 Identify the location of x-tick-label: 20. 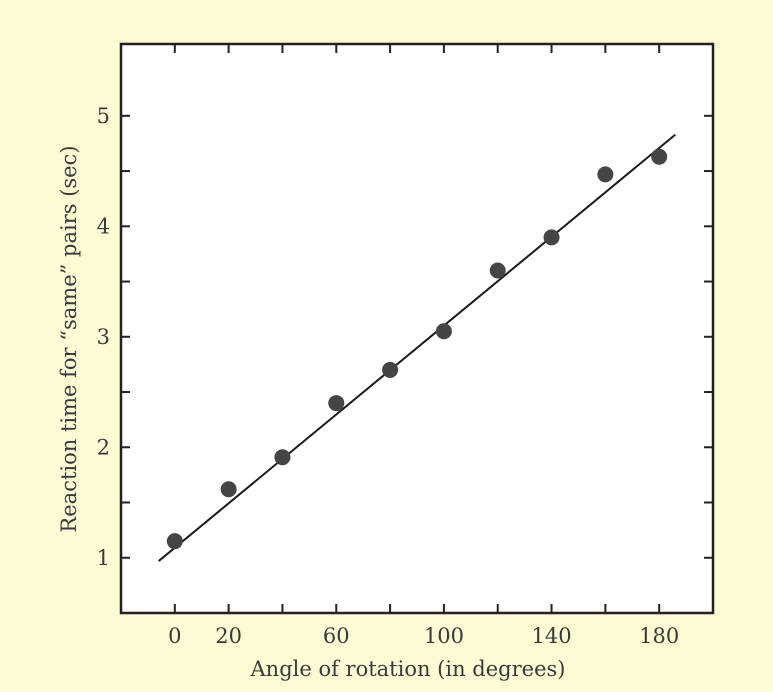
(228, 636).